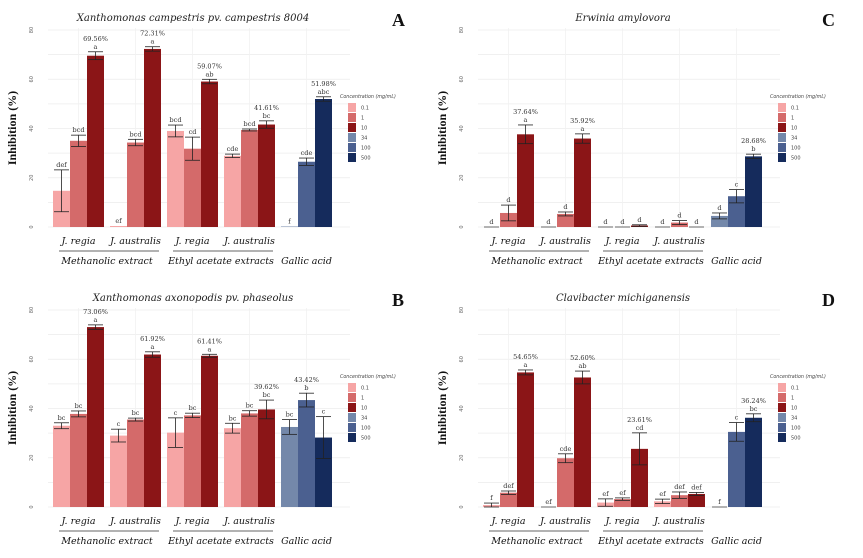 This screenshot has width=863, height=558. What do you see at coordinates (582, 358) in the screenshot?
I see `percent-label: 52.60%` at bounding box center [582, 358].